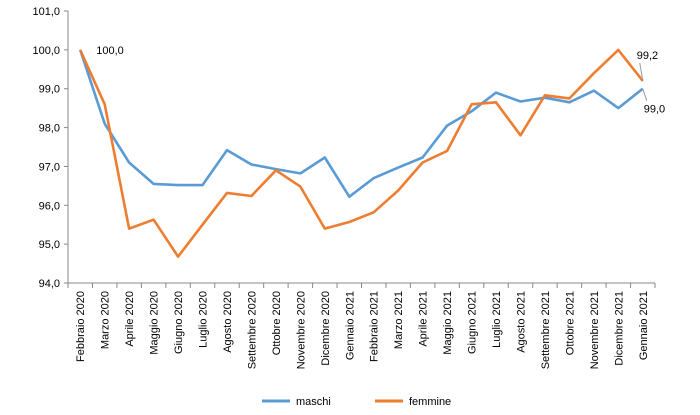  What do you see at coordinates (546, 330) in the screenshot?
I see `x-tick-label: Settembre 2021` at bounding box center [546, 330].